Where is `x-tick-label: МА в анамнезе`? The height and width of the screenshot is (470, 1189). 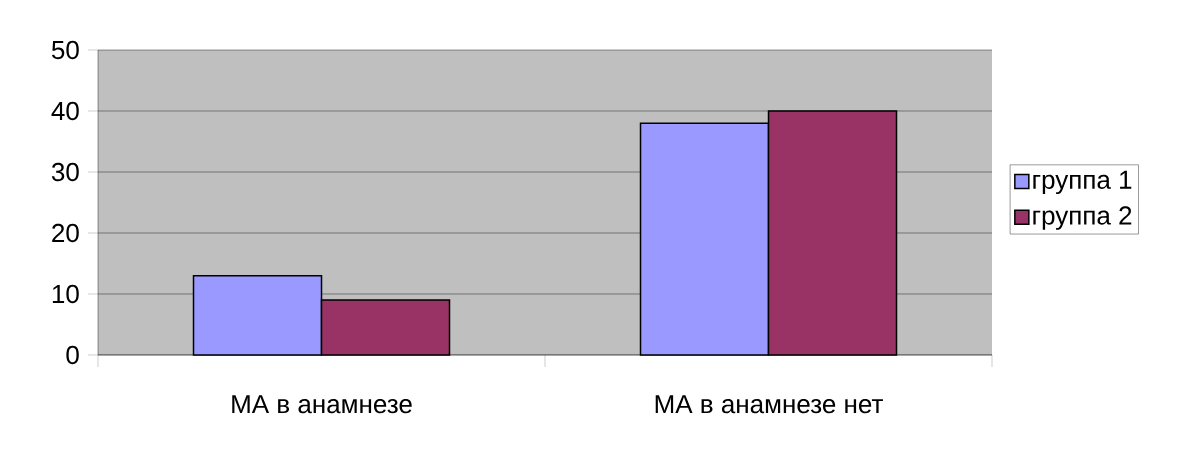
x-tick-label: МА в анамнезе is located at coordinates (322, 404).